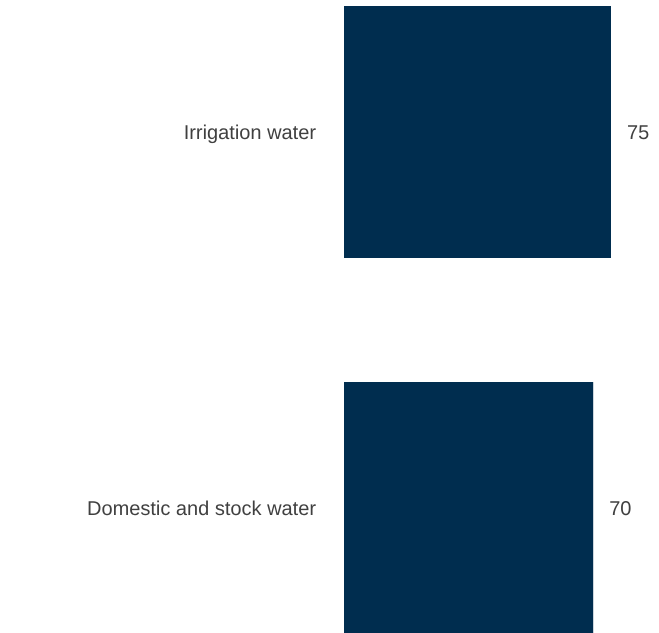  What do you see at coordinates (201, 509) in the screenshot?
I see `y-tick-label: Domestic and stock water` at bounding box center [201, 509].